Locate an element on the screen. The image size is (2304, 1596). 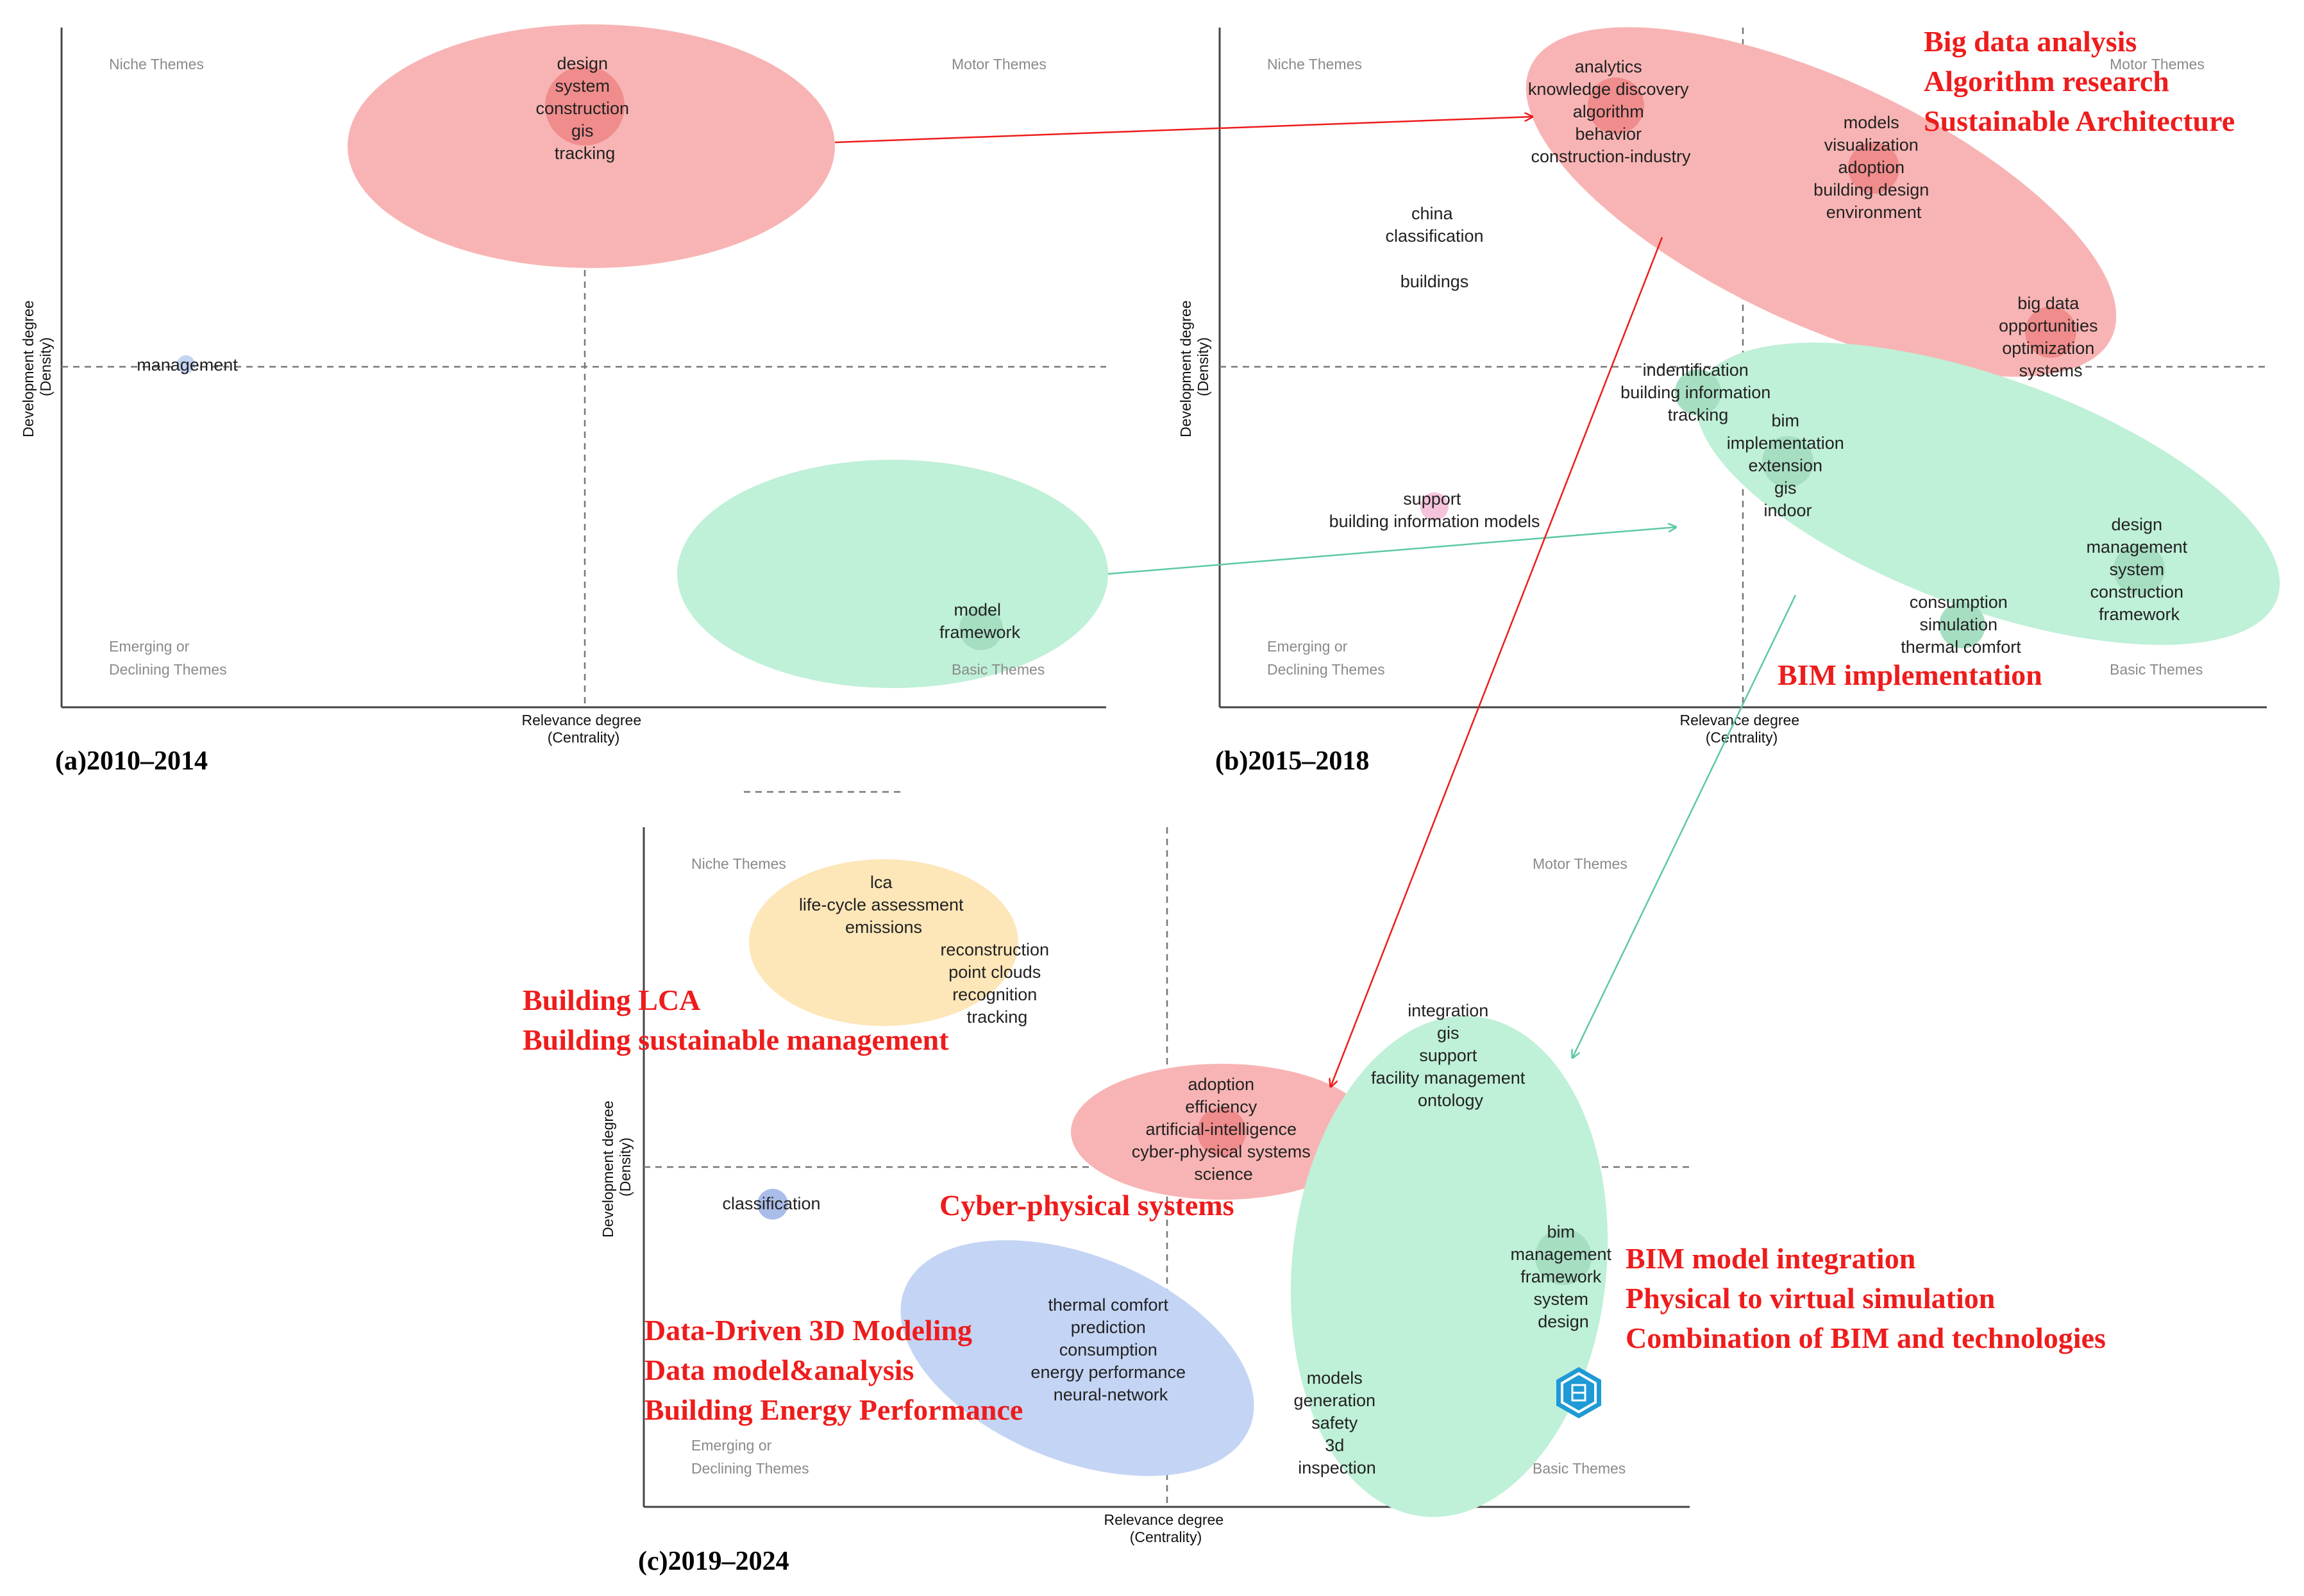
keyword: recognition is located at coordinates (994, 994).